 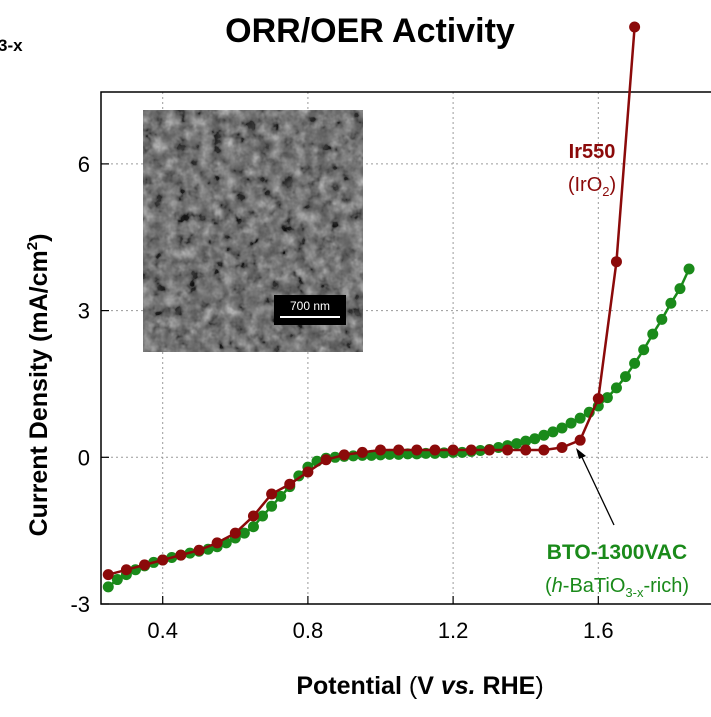 What do you see at coordinates (80, 604) in the screenshot?
I see `y-tick-label: -3` at bounding box center [80, 604].